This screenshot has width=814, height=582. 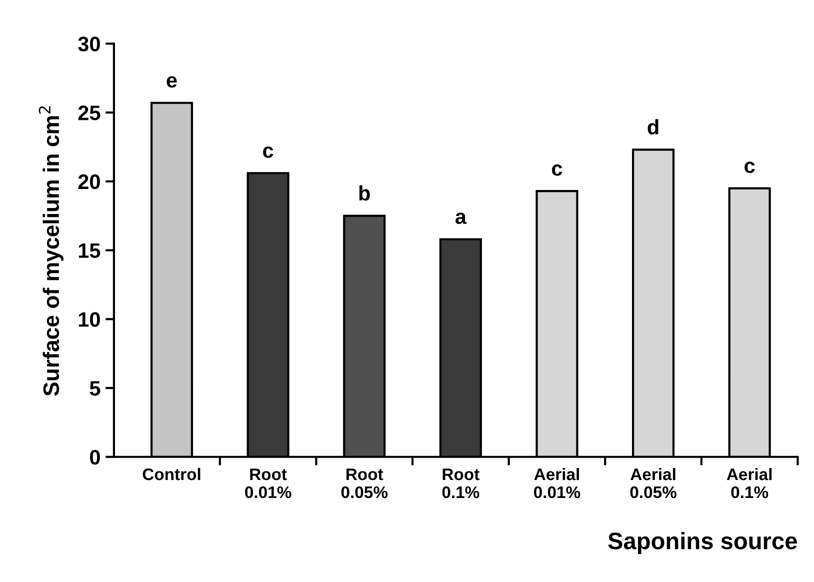 I want to click on data-label: d, so click(x=653, y=126).